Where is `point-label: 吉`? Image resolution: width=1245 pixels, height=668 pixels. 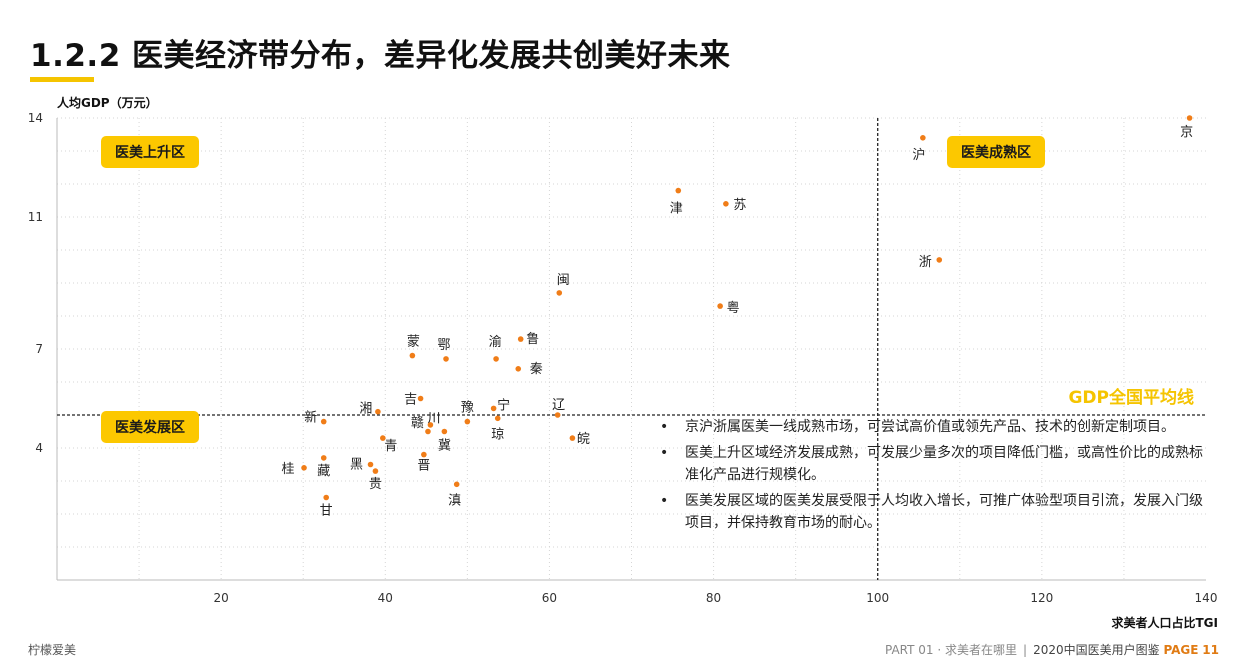
point-label: 吉 is located at coordinates (410, 400).